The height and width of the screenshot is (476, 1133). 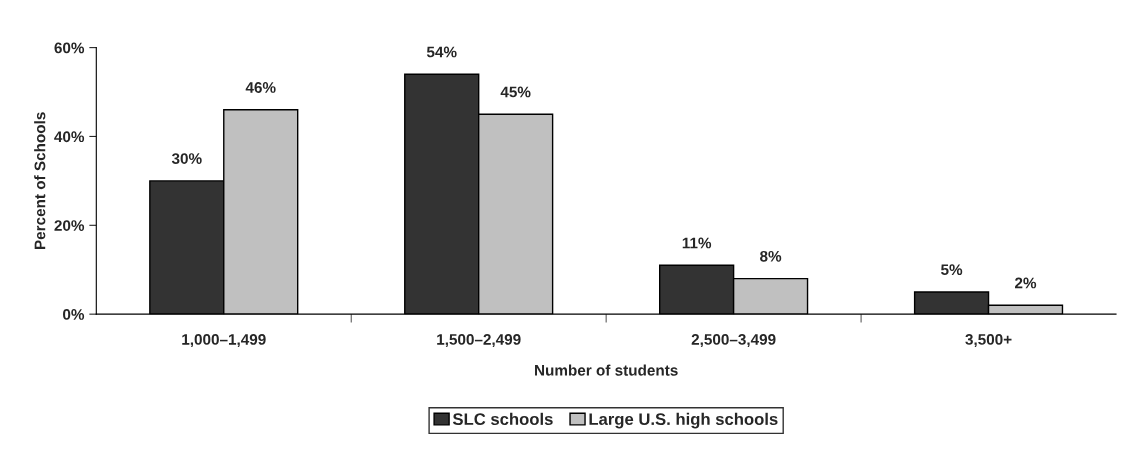 What do you see at coordinates (40, 181) in the screenshot?
I see `y-axis-title: Percent of Schools` at bounding box center [40, 181].